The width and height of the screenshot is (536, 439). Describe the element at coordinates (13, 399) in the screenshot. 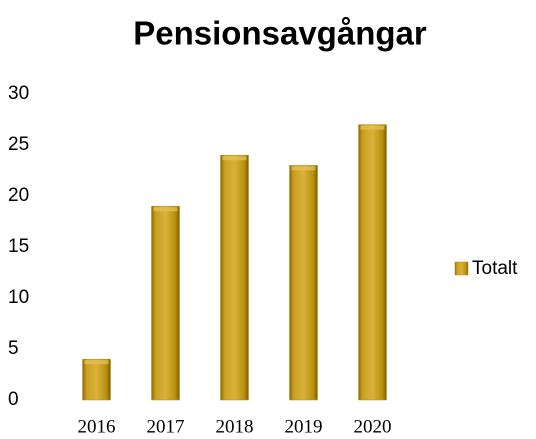

I see `y-tick-label: 0` at that location.